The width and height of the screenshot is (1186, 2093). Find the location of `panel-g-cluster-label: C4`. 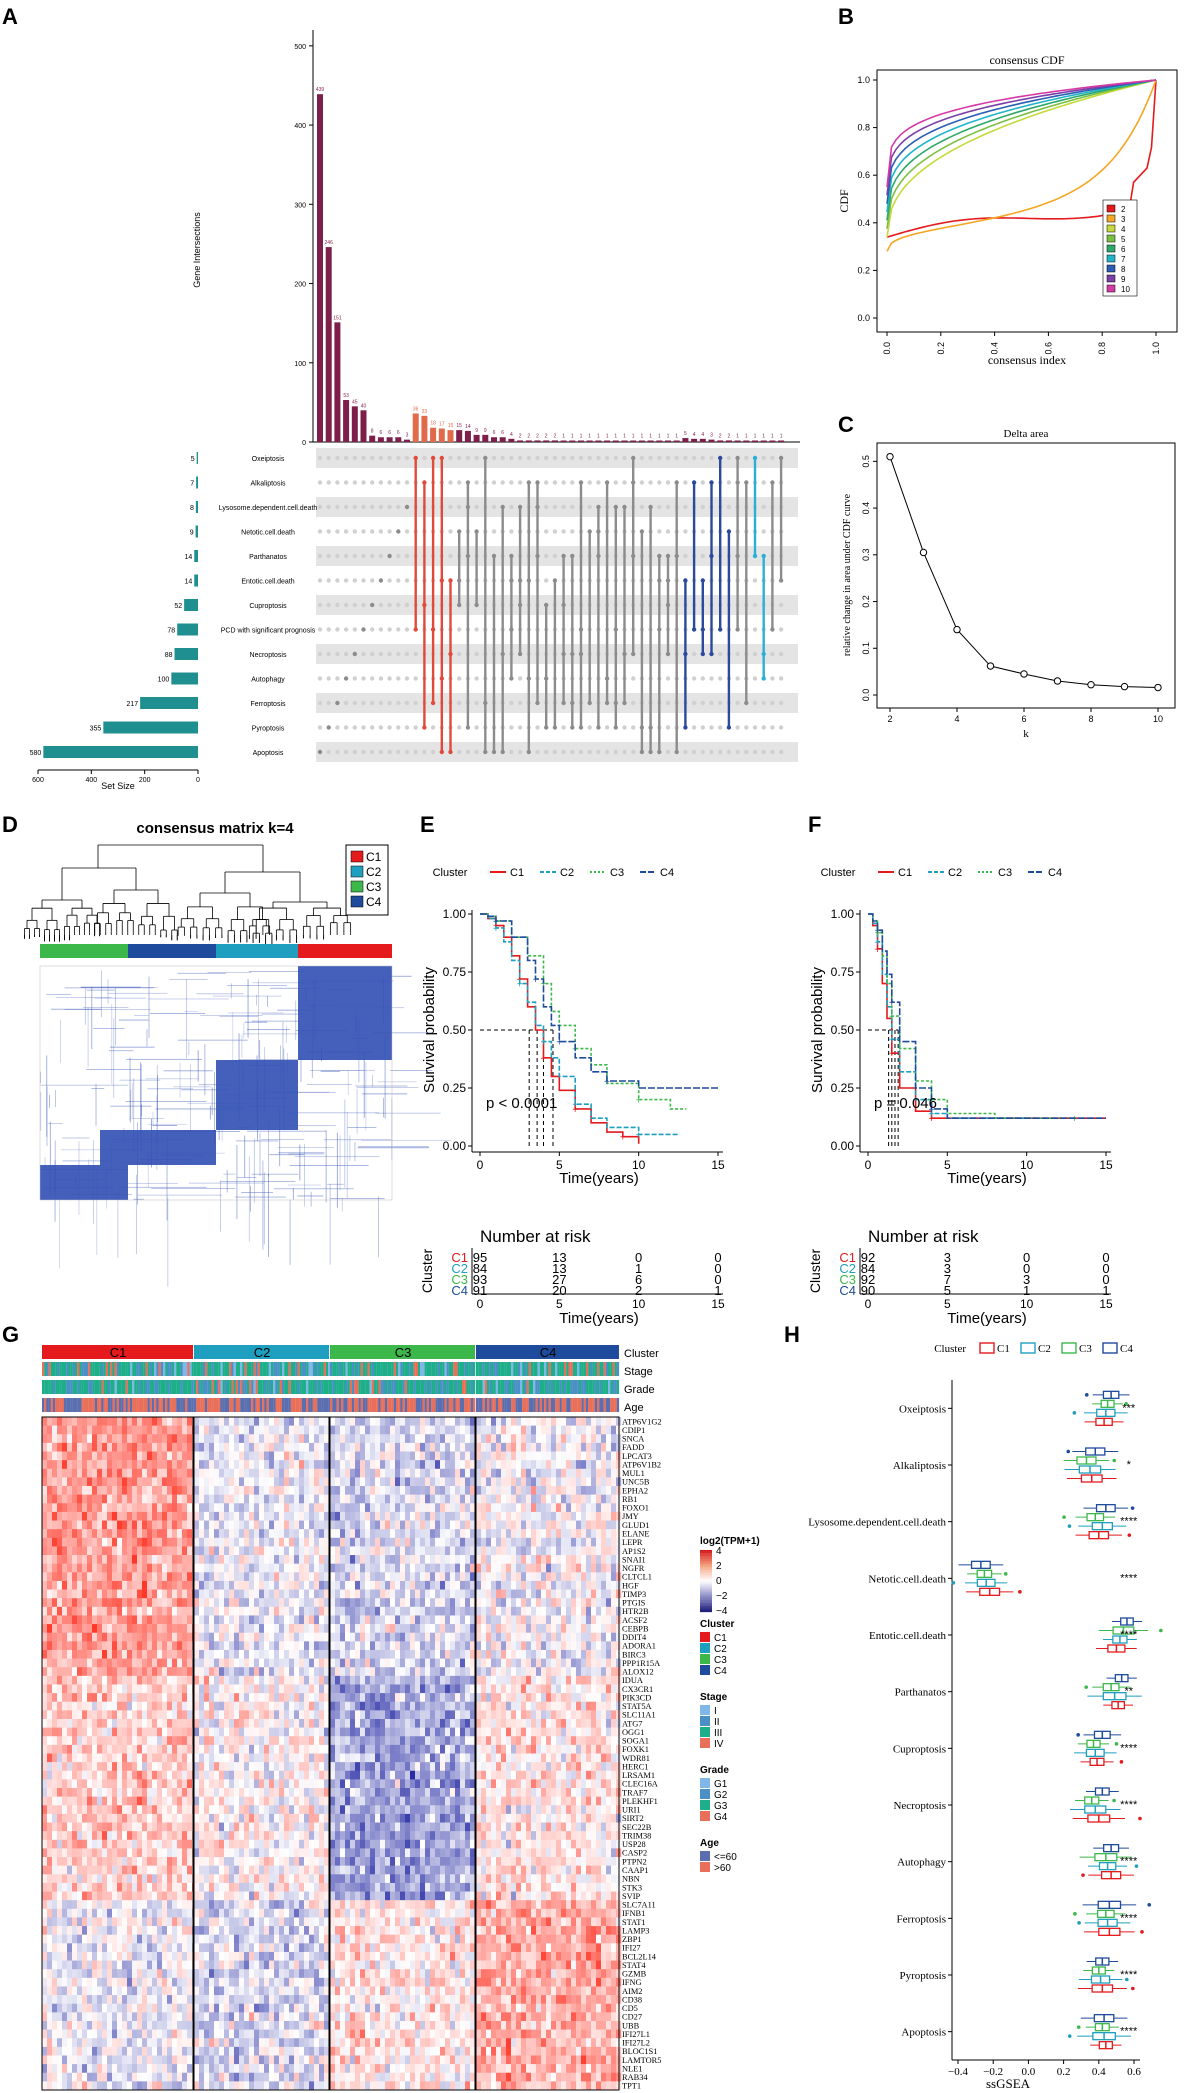

panel-g-cluster-label: C4 is located at coordinates (548, 1352).